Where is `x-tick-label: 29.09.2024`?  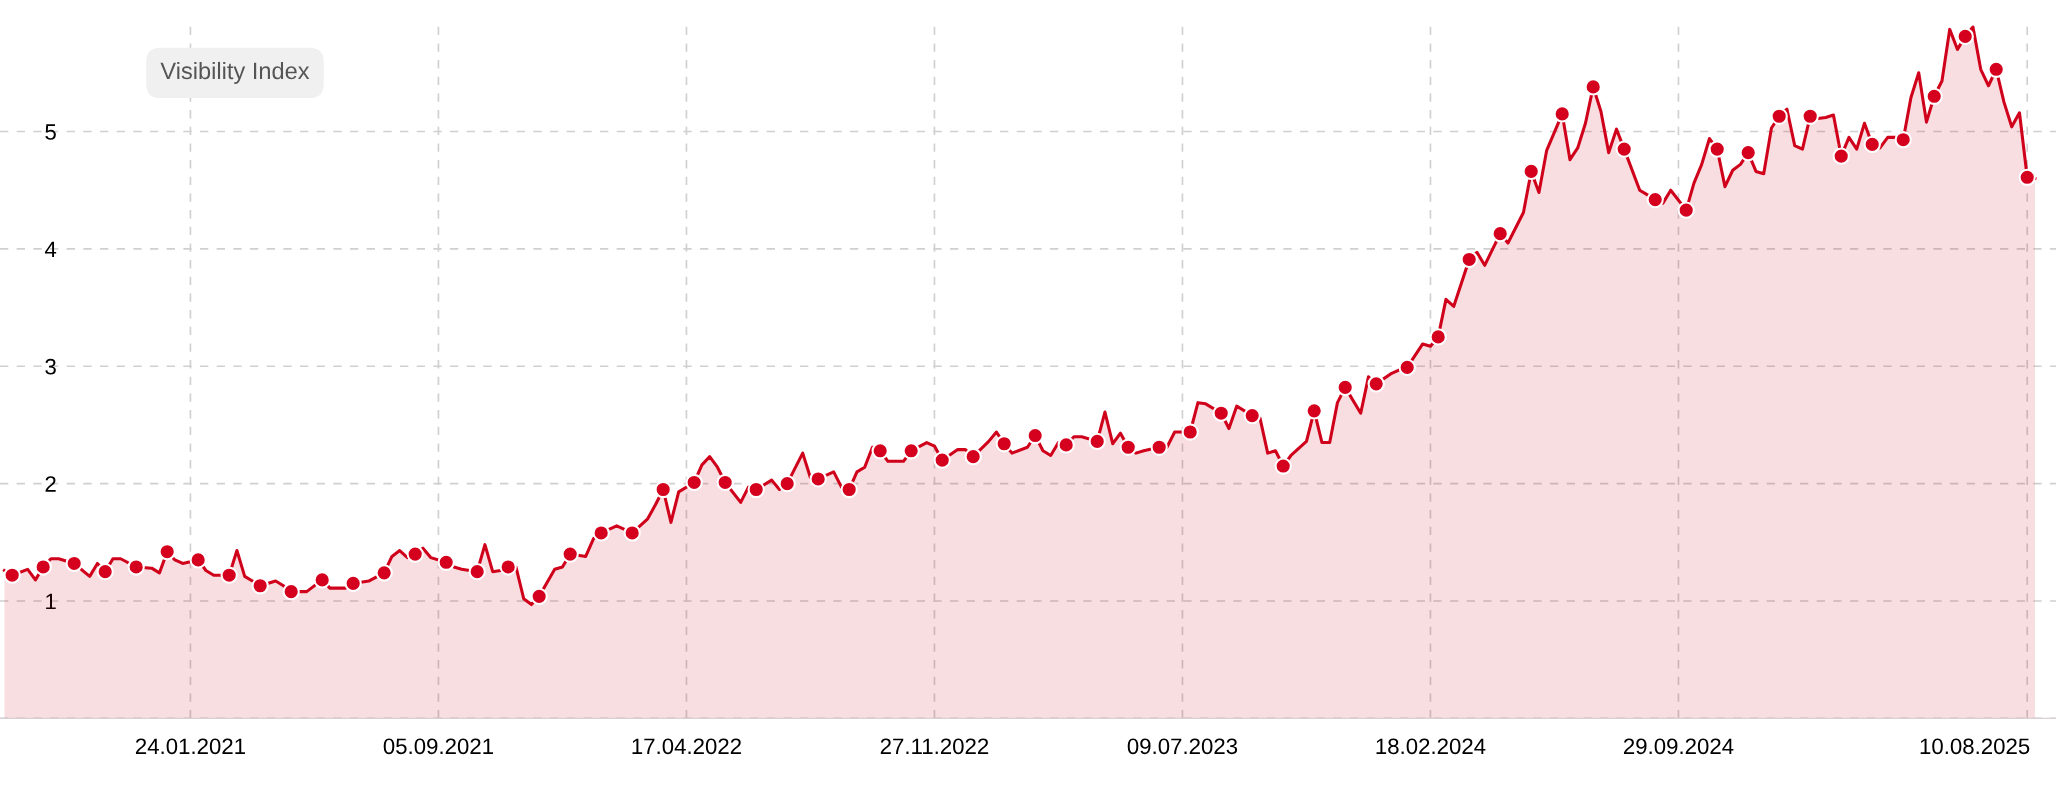 x-tick-label: 29.09.2024 is located at coordinates (1678, 746).